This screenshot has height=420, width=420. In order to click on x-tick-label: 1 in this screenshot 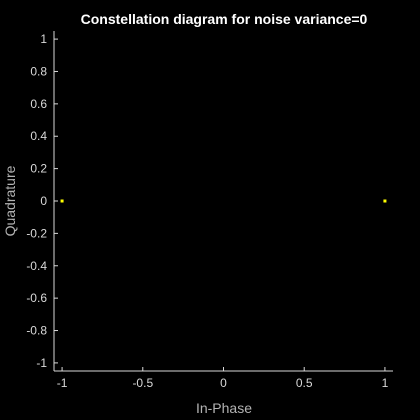, I will do `click(385, 383)`.